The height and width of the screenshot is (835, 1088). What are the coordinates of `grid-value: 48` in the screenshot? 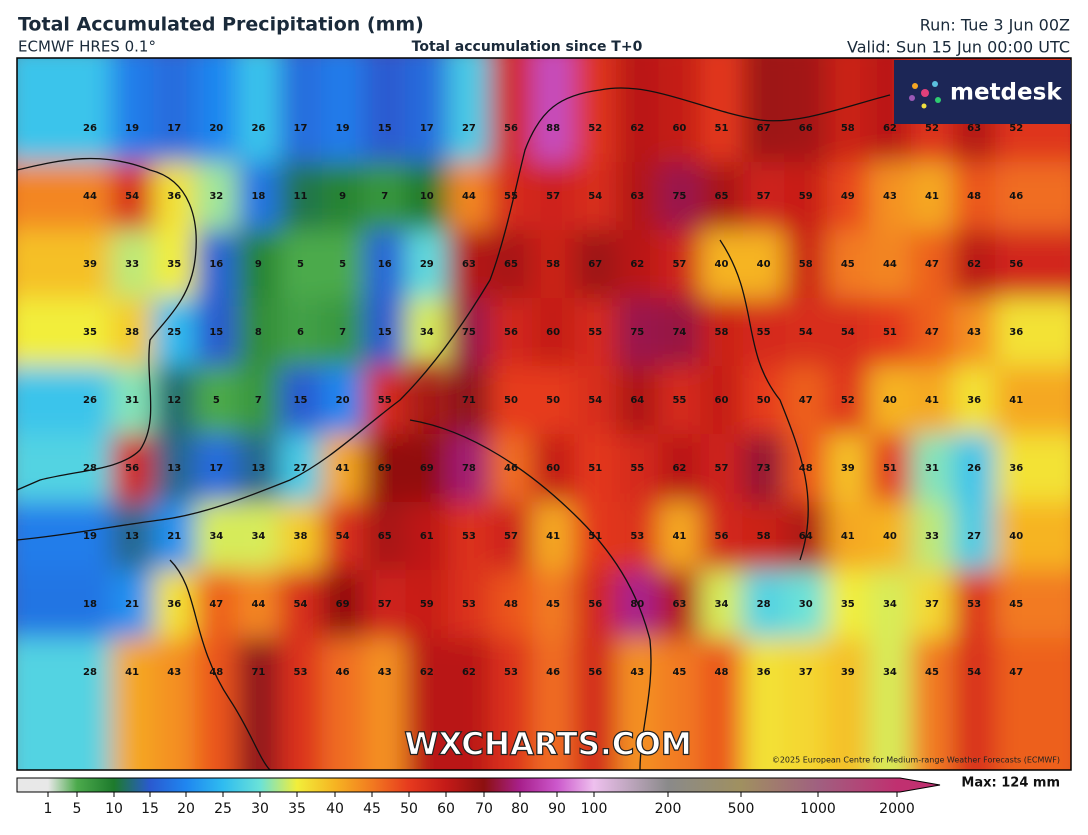 It's located at (806, 468).